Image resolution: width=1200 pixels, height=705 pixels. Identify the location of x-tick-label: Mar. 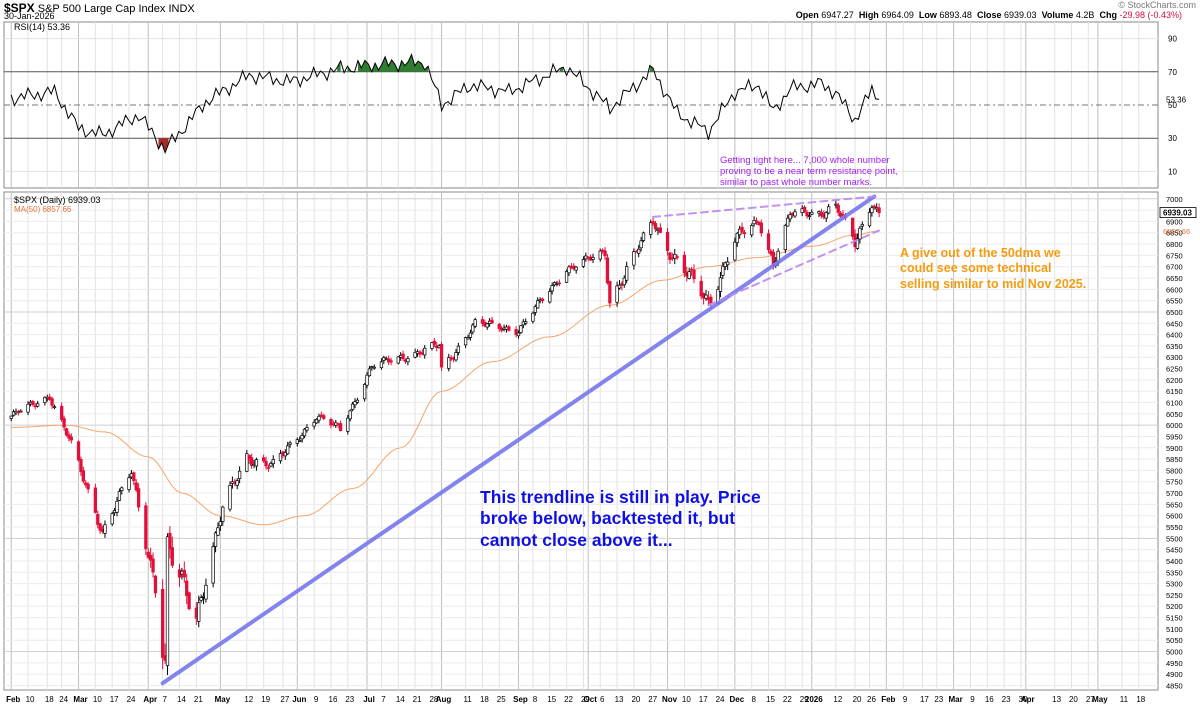
(956, 699).